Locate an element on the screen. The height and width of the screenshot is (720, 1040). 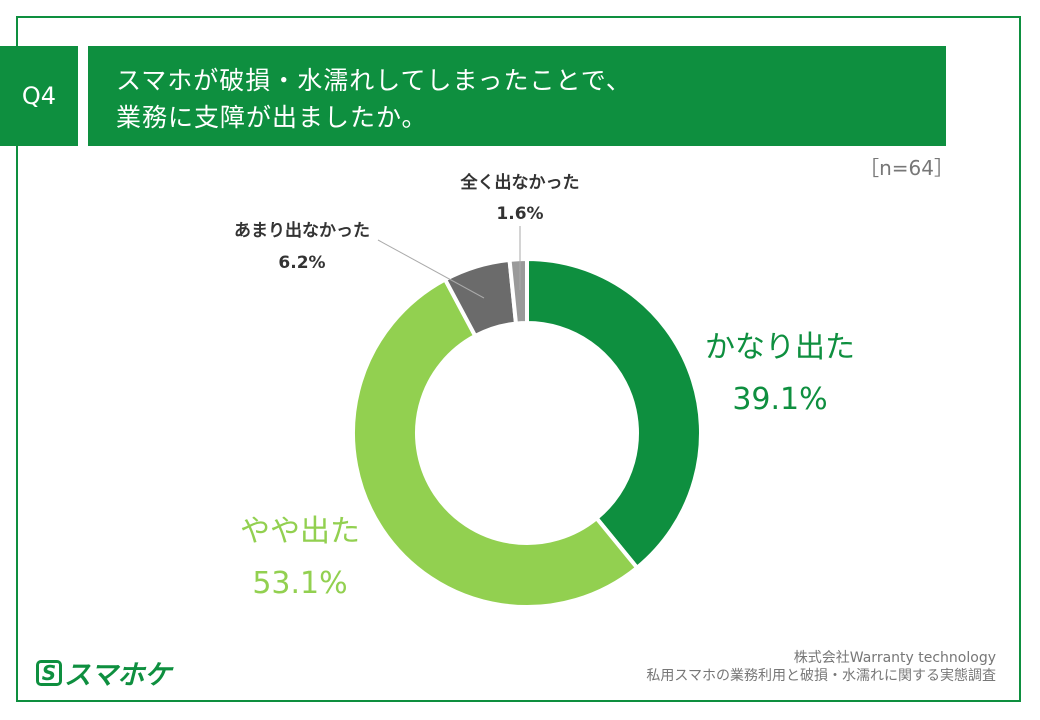
question-number-box: Q4 is located at coordinates (39, 96).